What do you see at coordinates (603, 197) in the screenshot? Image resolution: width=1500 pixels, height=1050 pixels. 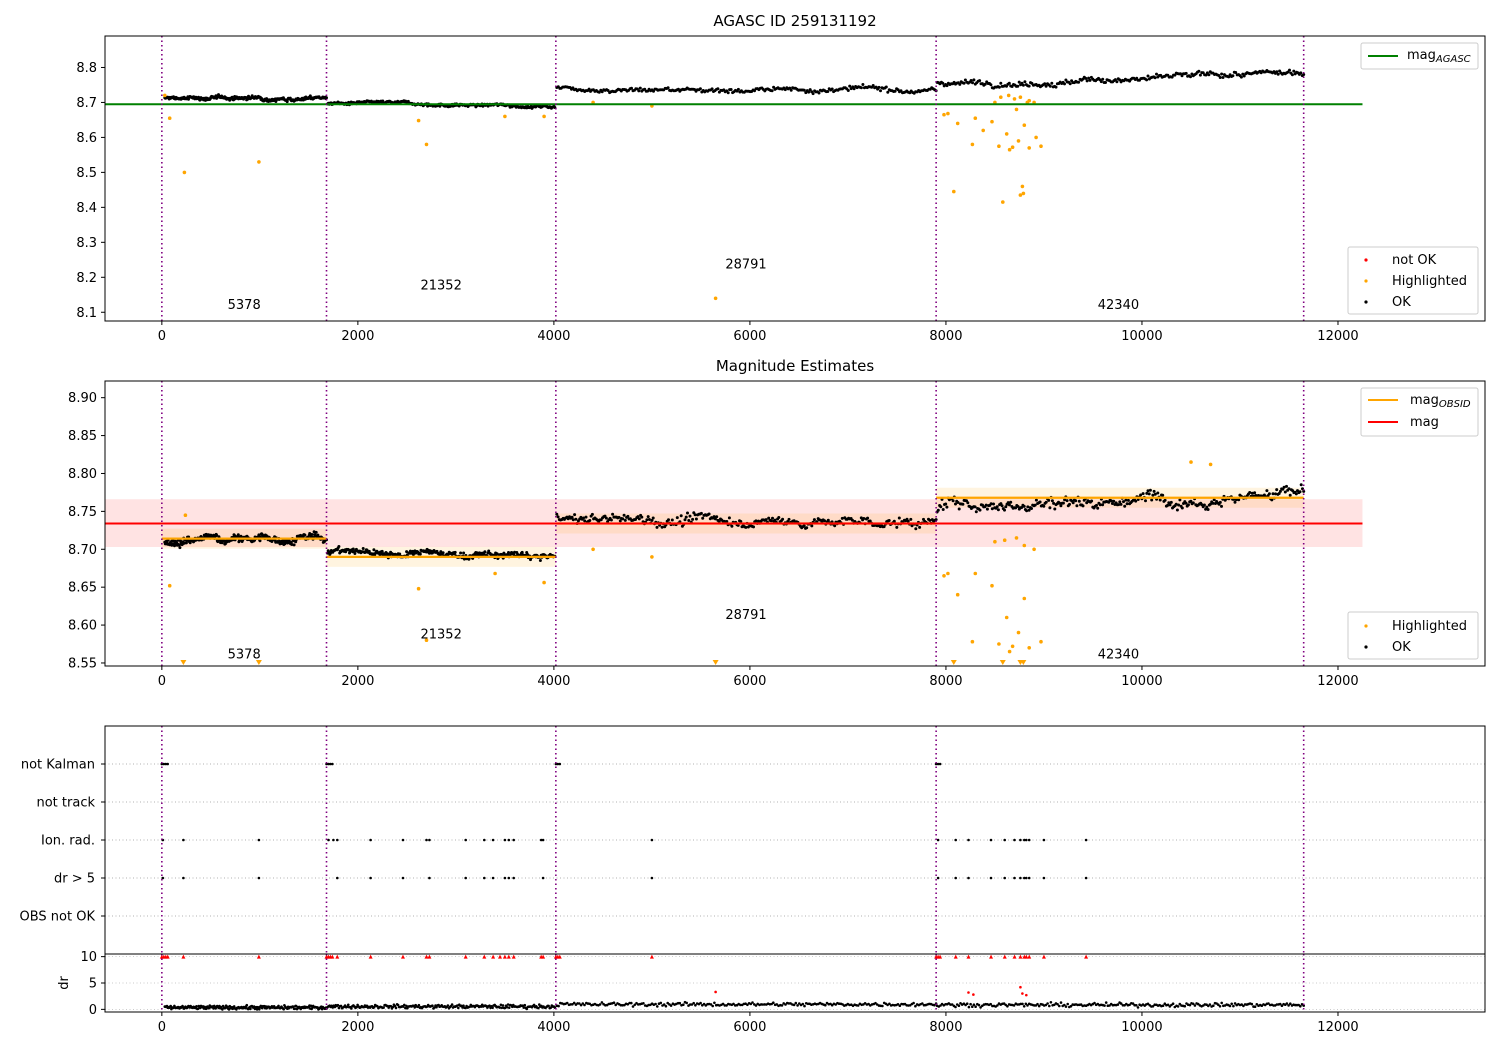 I see `panel1-highlighted-series` at bounding box center [603, 197].